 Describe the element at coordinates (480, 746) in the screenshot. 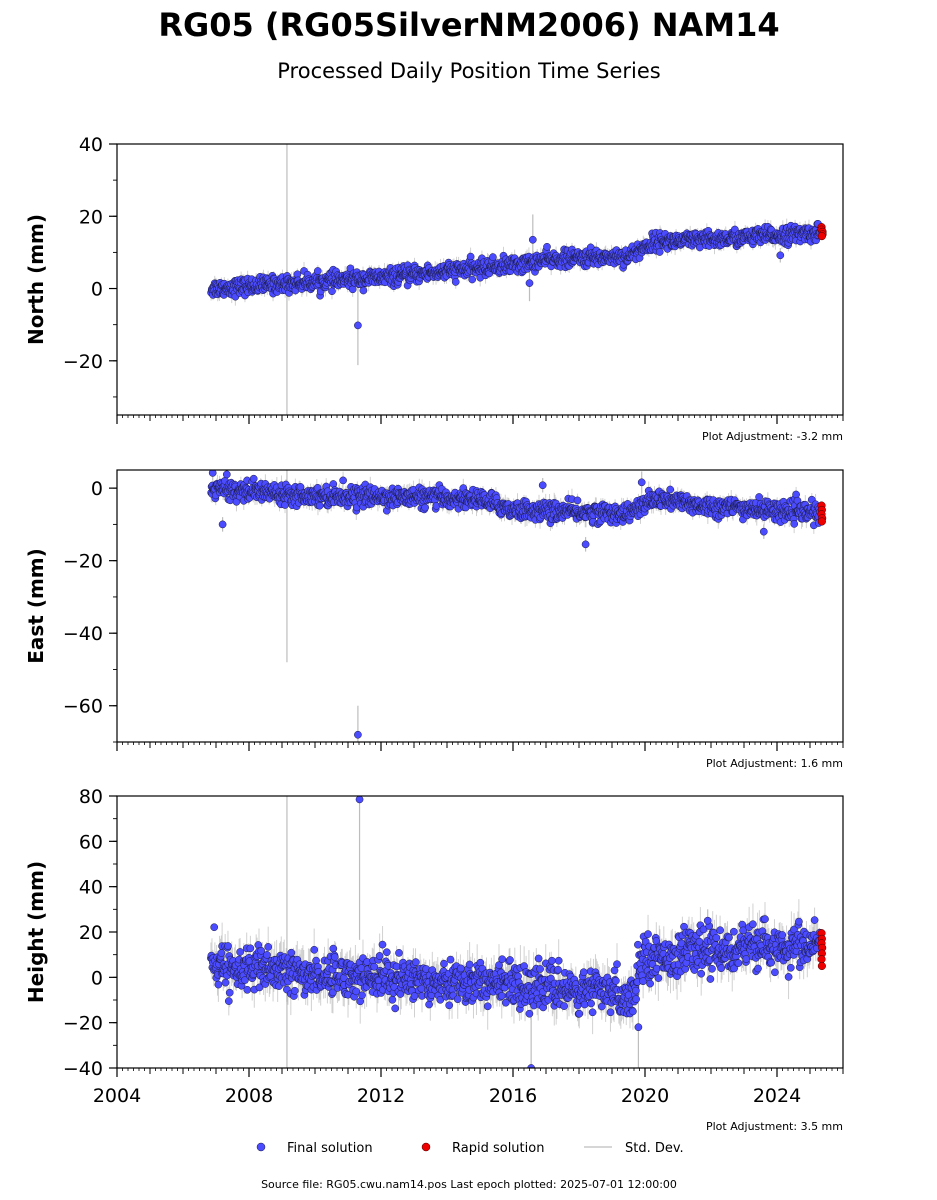

I see `x-axis-east` at that location.